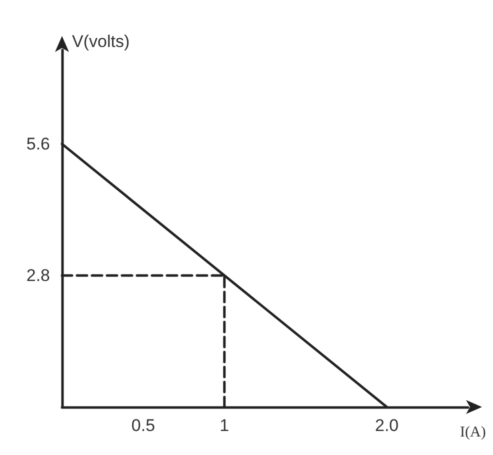  Describe the element at coordinates (38, 144) in the screenshot. I see `y-tick-label: 5.6` at that location.